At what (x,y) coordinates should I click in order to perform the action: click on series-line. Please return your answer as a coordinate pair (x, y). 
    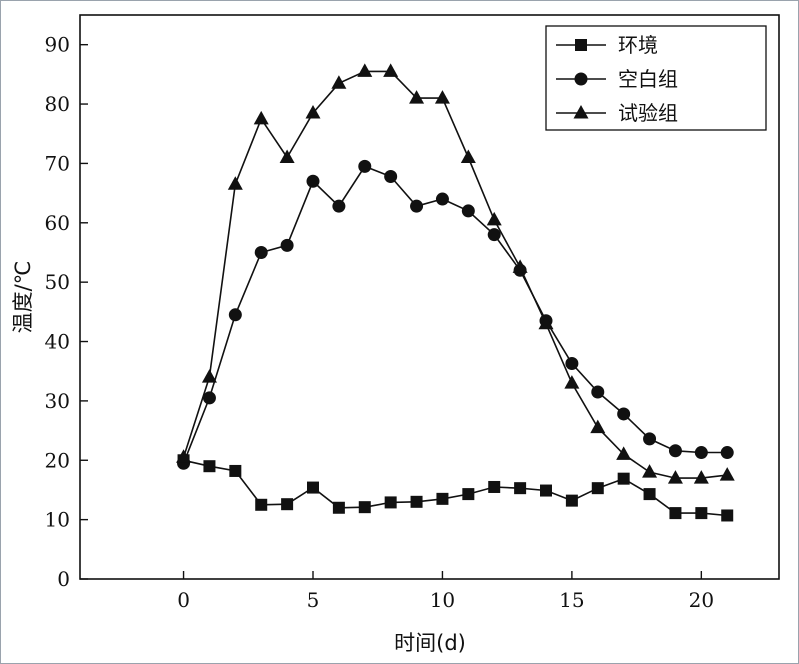
    Looking at the image, I should click on (455, 488).